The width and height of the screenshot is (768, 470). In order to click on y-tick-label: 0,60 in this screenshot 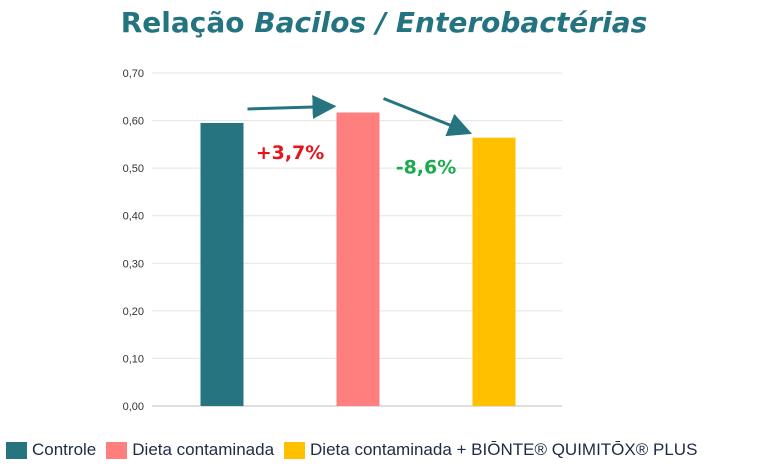, I will do `click(133, 122)`.